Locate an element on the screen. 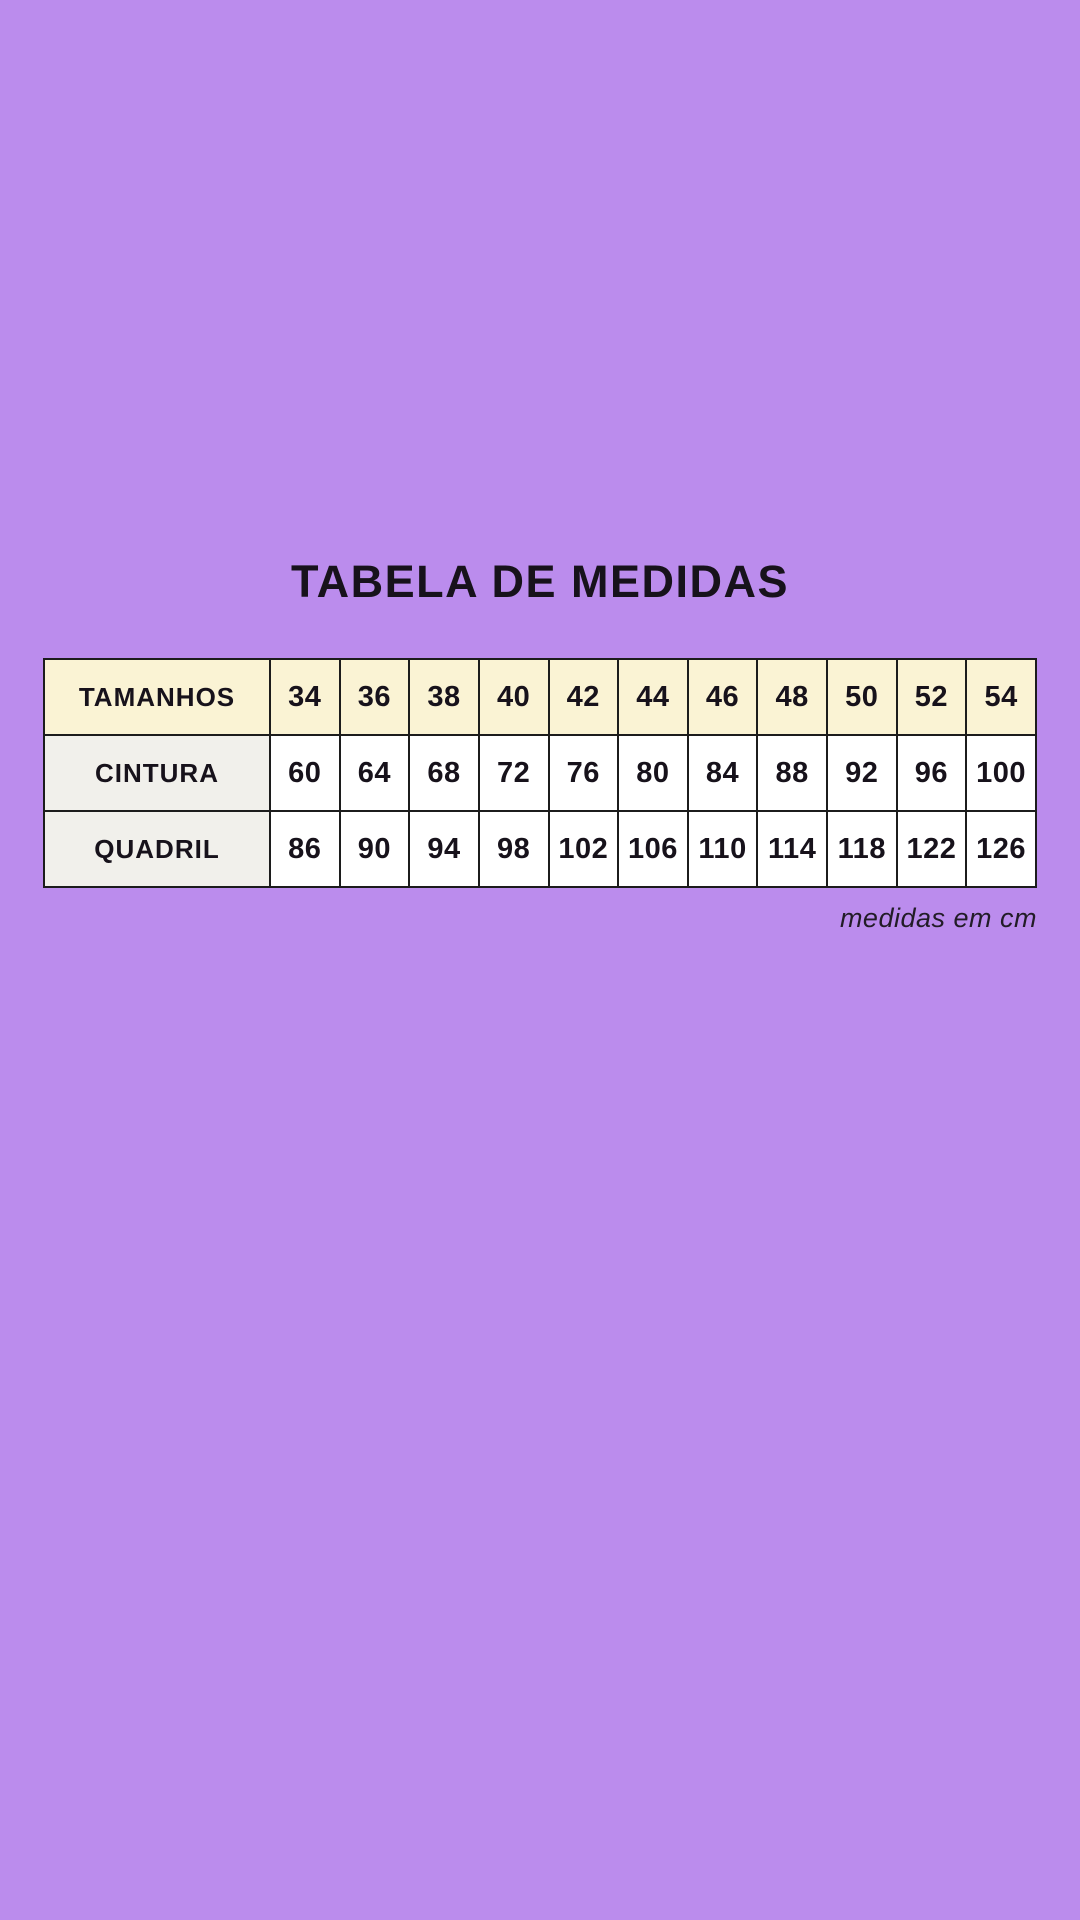 Image resolution: width=1080 pixels, height=1920 pixels. size-cell: 42 is located at coordinates (583, 697).